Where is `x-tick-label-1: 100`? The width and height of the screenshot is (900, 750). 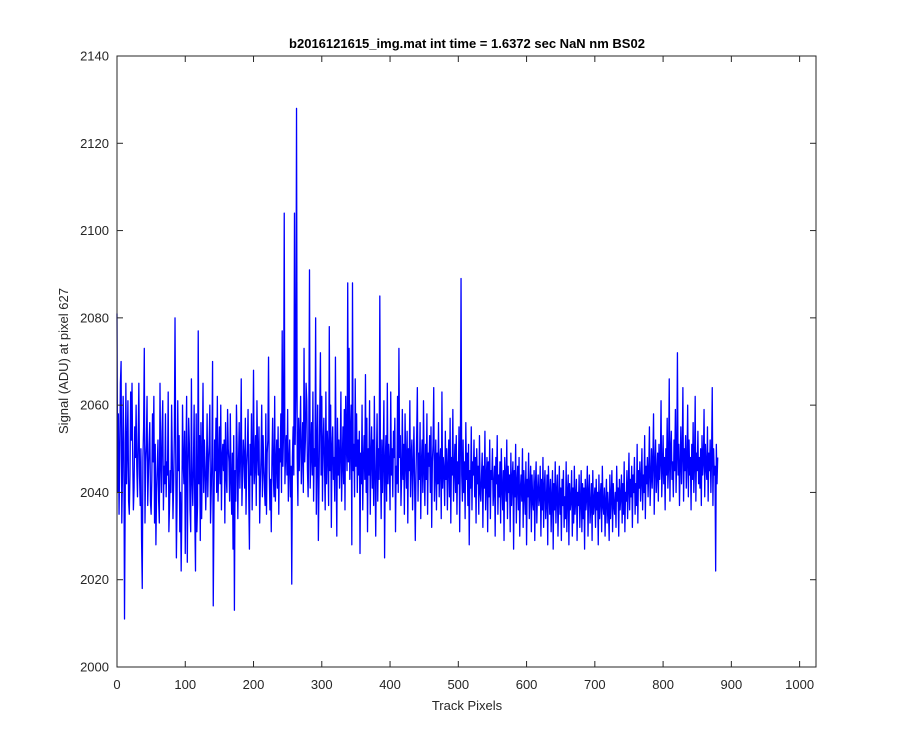
x-tick-label-1: 100 is located at coordinates (185, 684).